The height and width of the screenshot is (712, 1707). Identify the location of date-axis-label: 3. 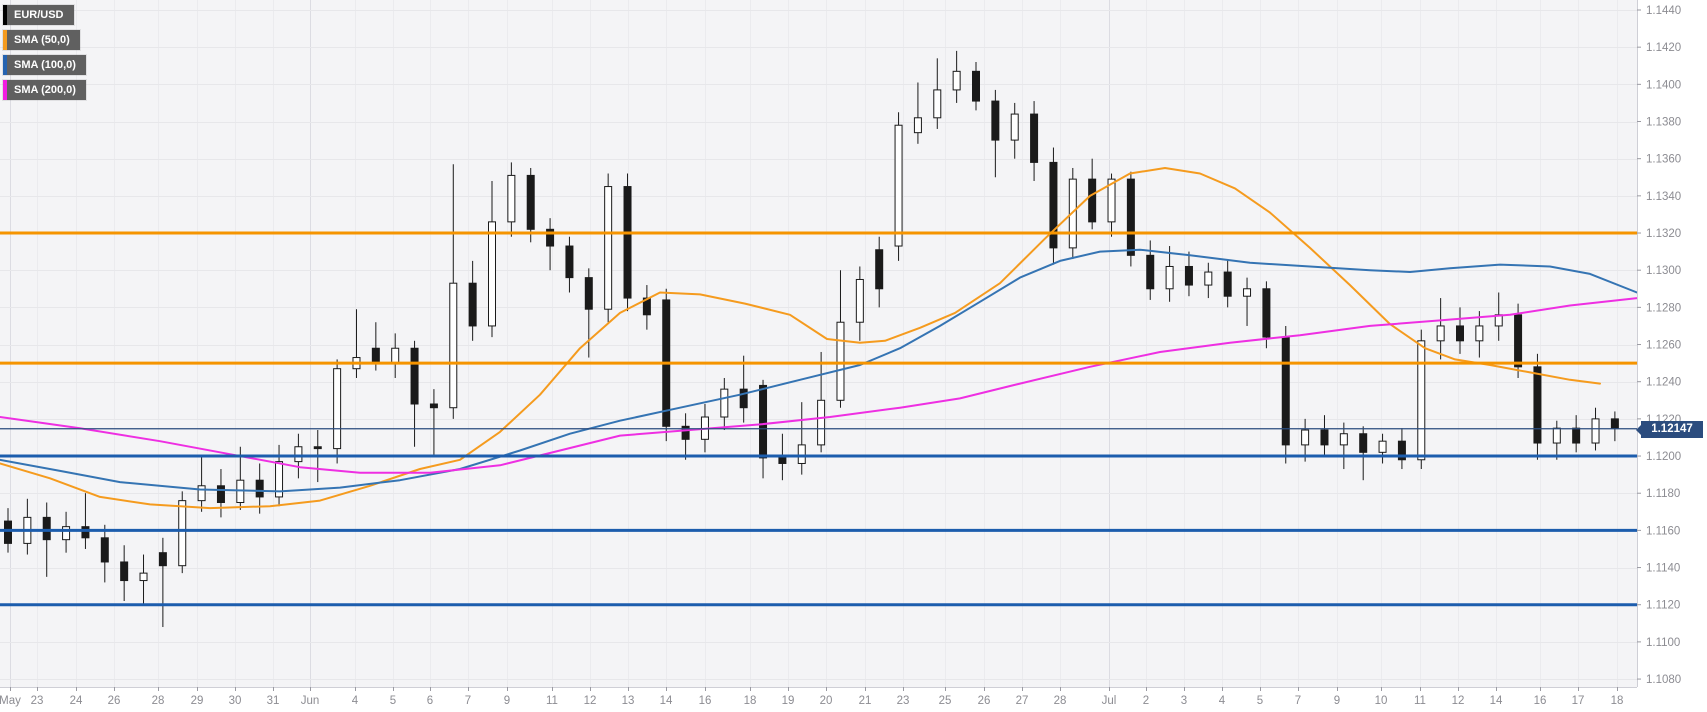
(1184, 701).